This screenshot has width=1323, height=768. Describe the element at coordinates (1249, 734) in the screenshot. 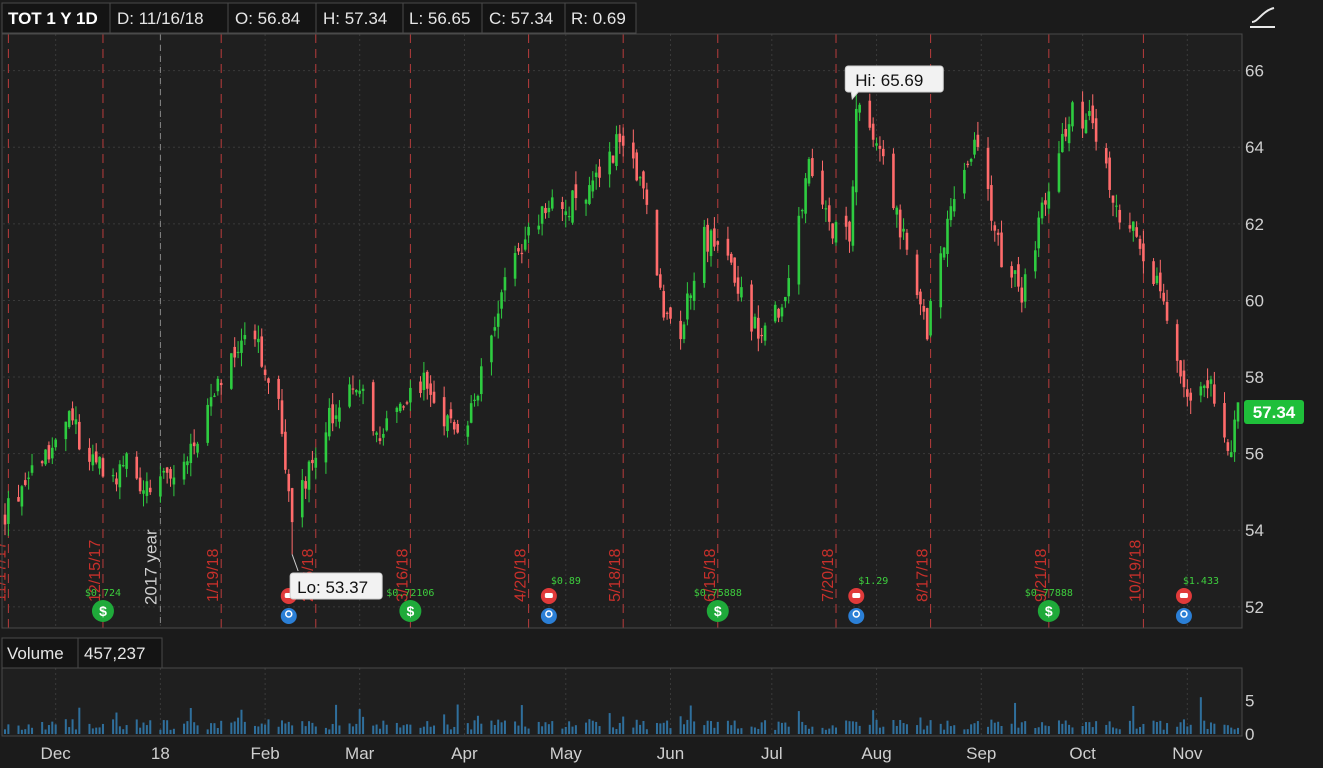

I see `volume-tick-label: 0` at that location.